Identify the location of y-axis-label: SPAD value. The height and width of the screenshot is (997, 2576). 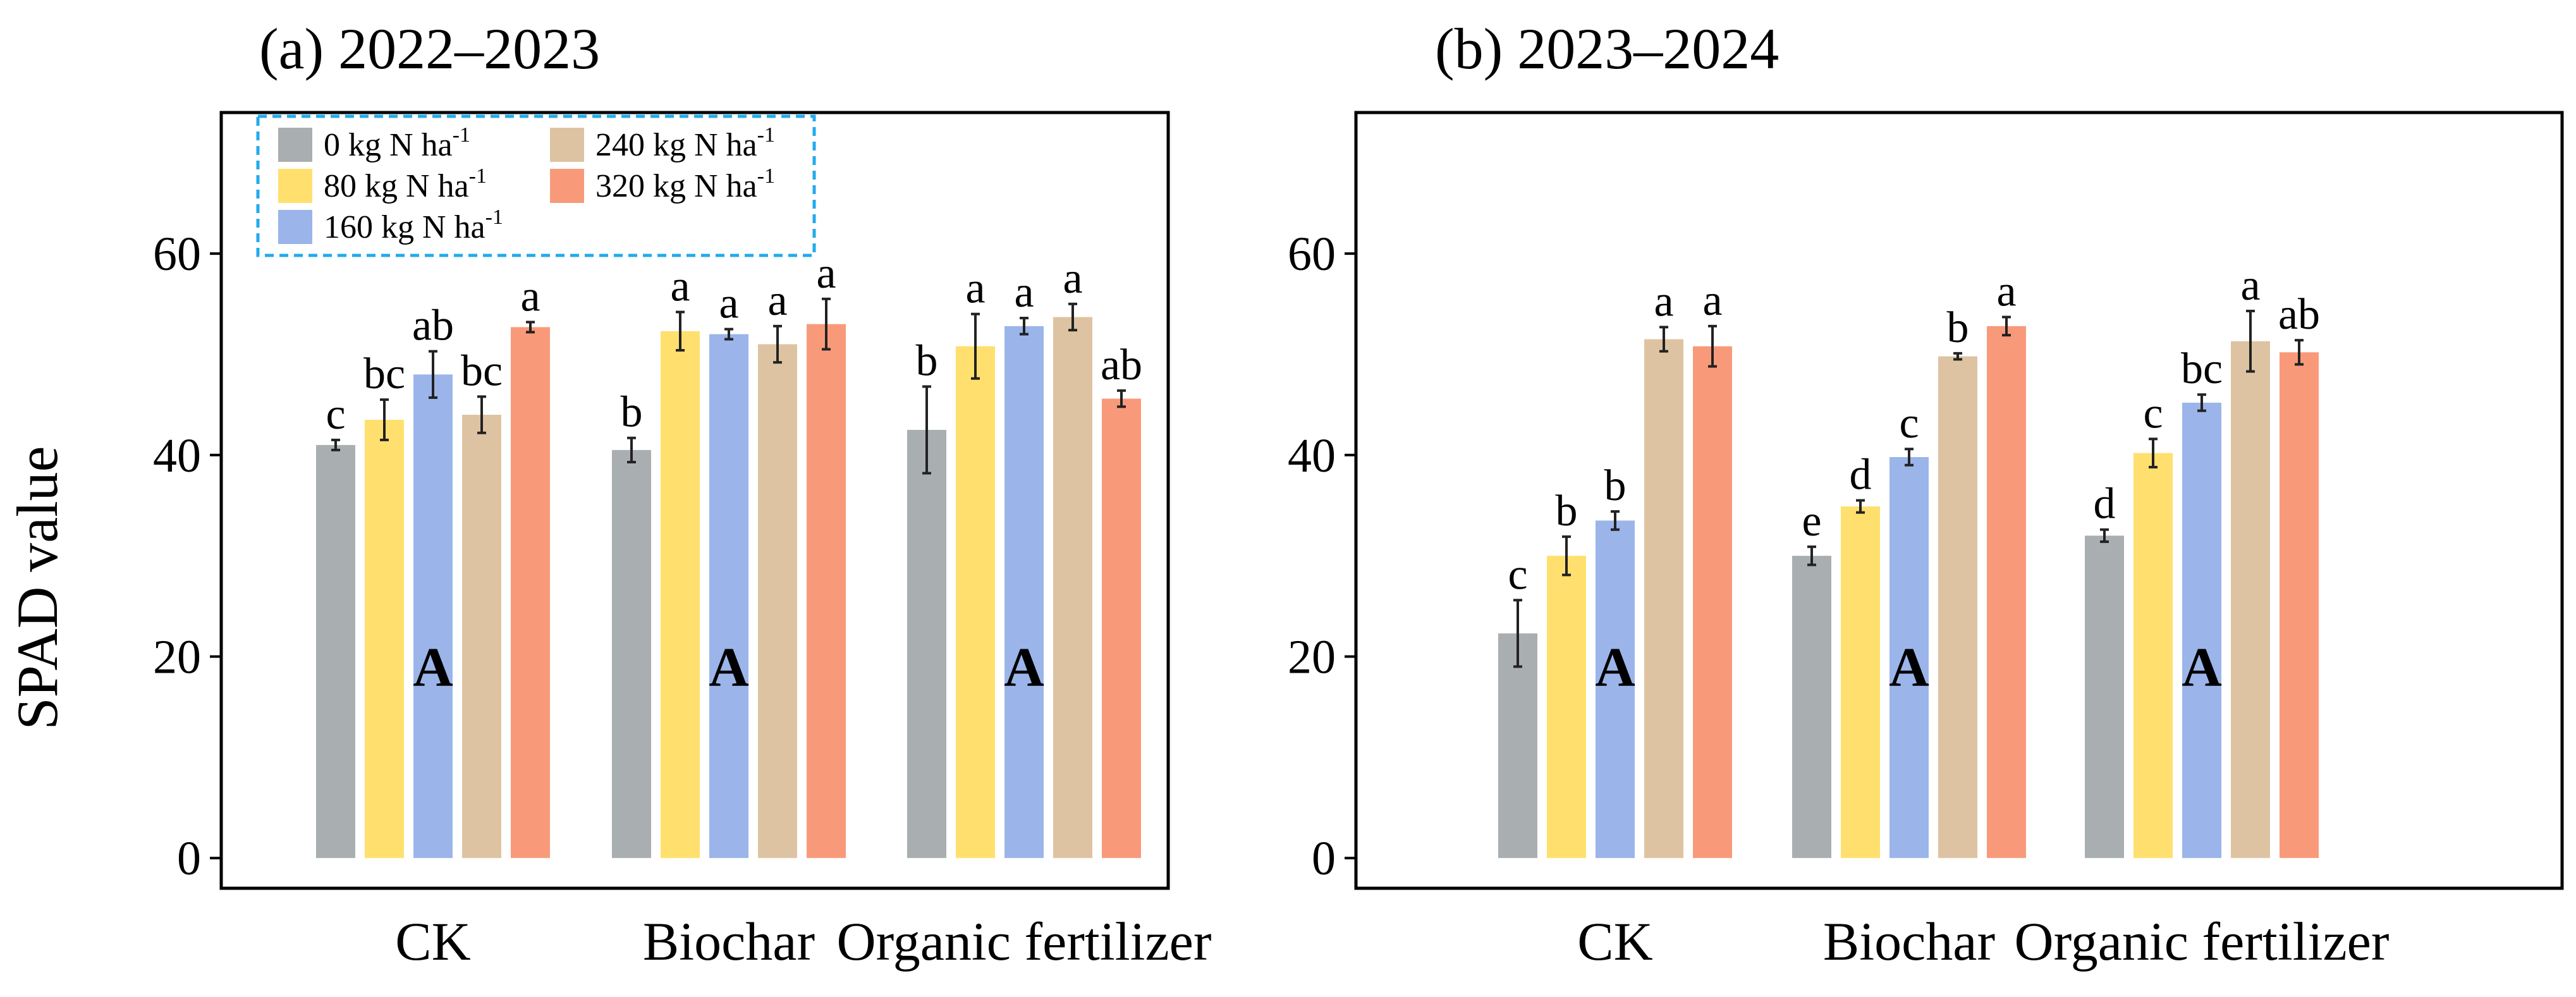
(37, 588).